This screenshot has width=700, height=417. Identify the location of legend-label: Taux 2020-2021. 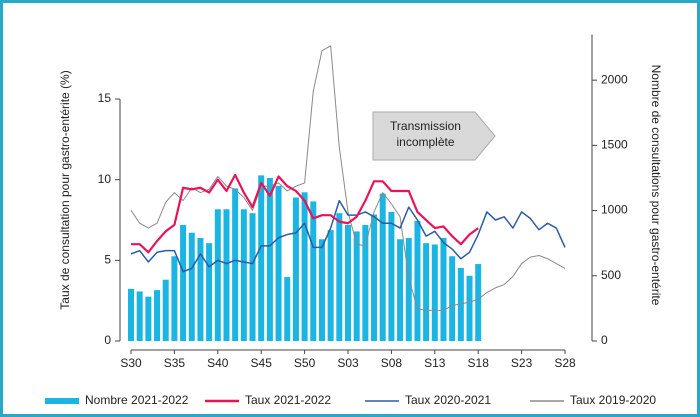
(448, 400).